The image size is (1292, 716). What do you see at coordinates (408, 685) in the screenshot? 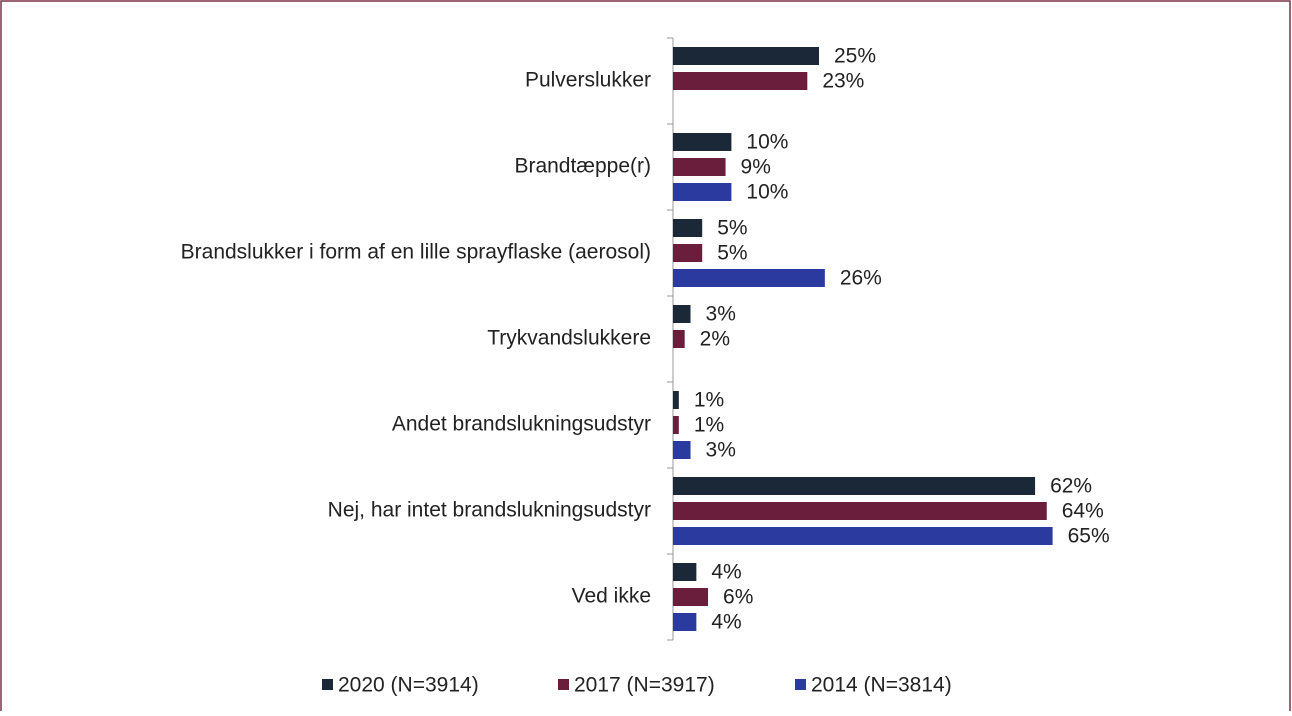
I see `legend-label: 2020 (N=3914)` at bounding box center [408, 685].